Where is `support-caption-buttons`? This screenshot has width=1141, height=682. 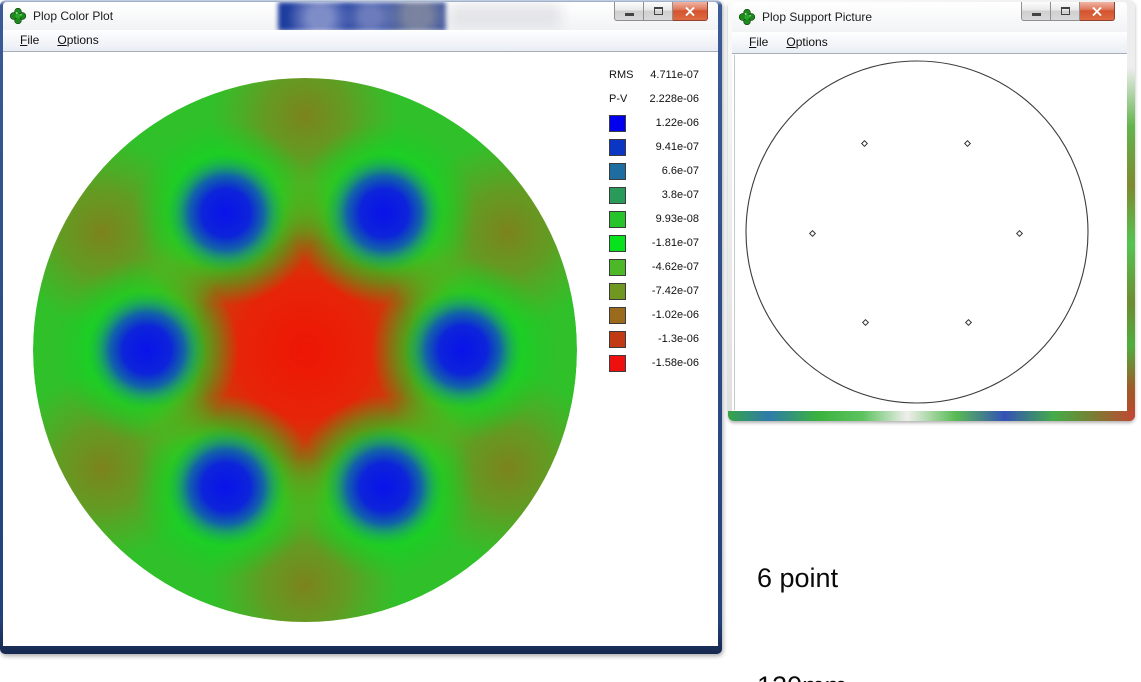
support-caption-buttons is located at coordinates (1068, 11).